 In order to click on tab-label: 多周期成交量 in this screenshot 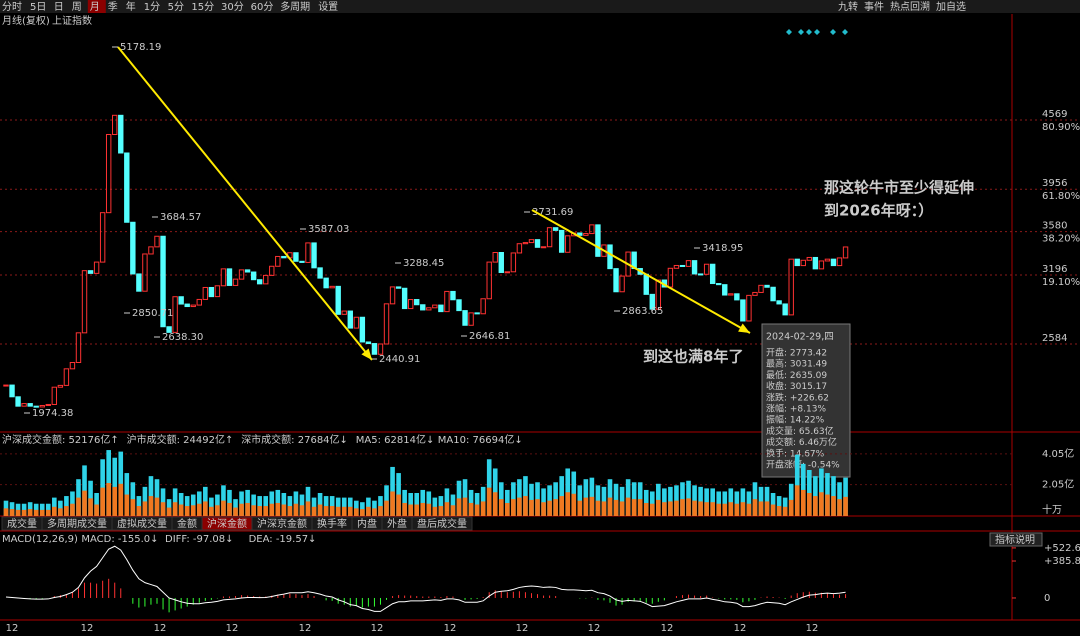, I will do `click(77, 523)`.